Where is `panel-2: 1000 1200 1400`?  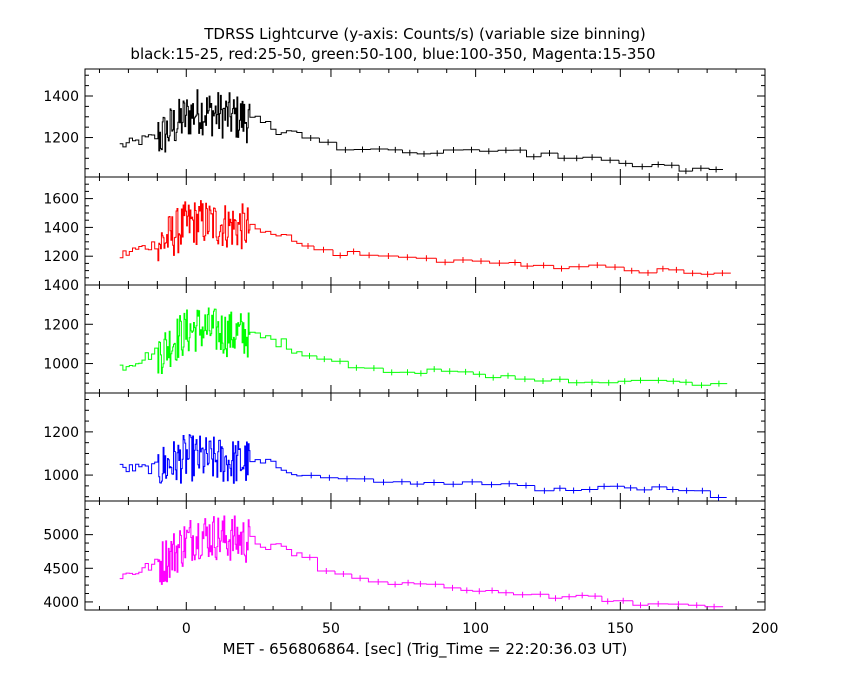 panel-2: 1000 1200 1400 is located at coordinates (404, 336).